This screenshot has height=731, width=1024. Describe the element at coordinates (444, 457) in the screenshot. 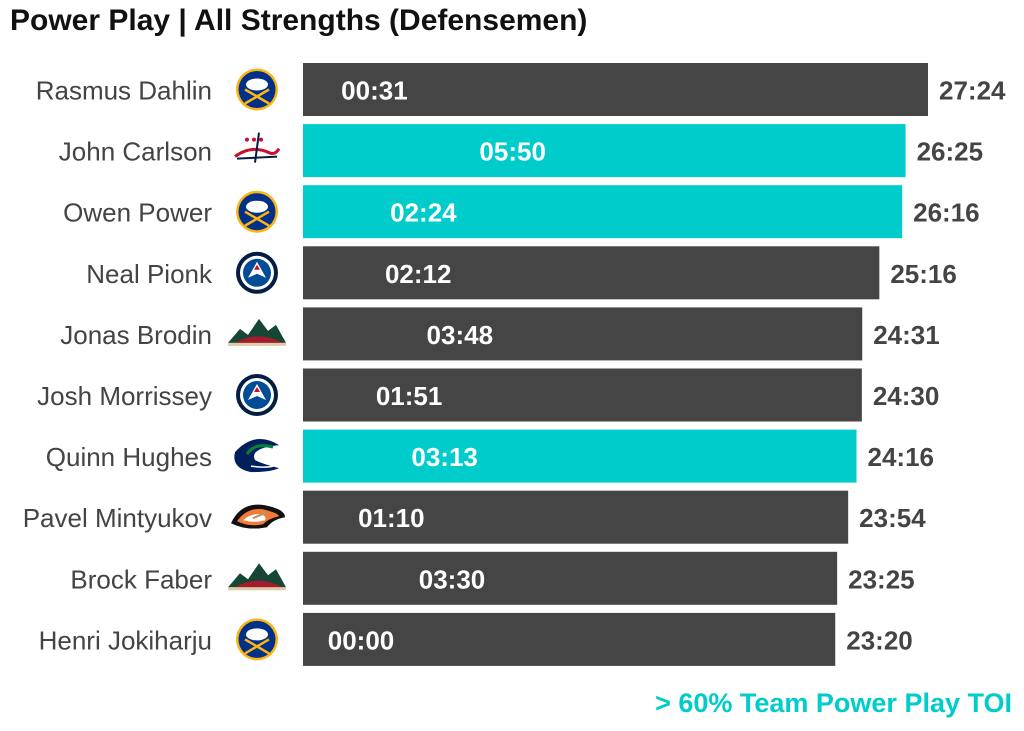

I see `pp-toi-label: 03:13` at that location.